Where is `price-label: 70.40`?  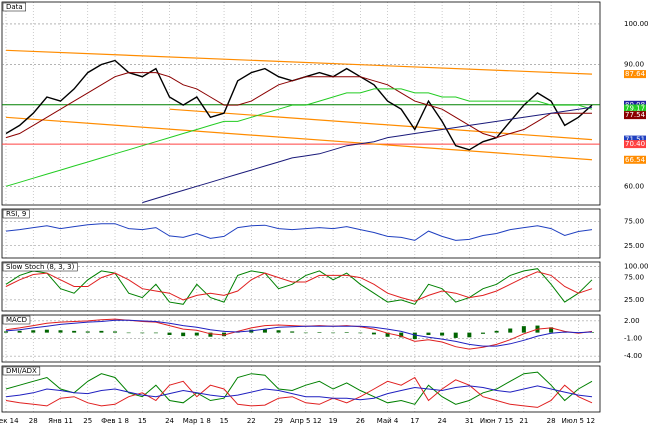 price-label: 70.40 is located at coordinates (635, 144).